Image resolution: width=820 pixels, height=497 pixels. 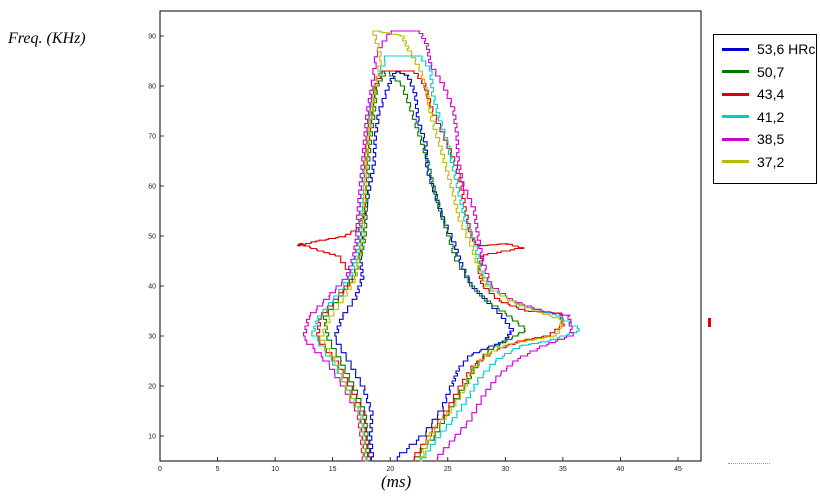 I want to click on legend-item: 50,7, so click(x=753, y=72).